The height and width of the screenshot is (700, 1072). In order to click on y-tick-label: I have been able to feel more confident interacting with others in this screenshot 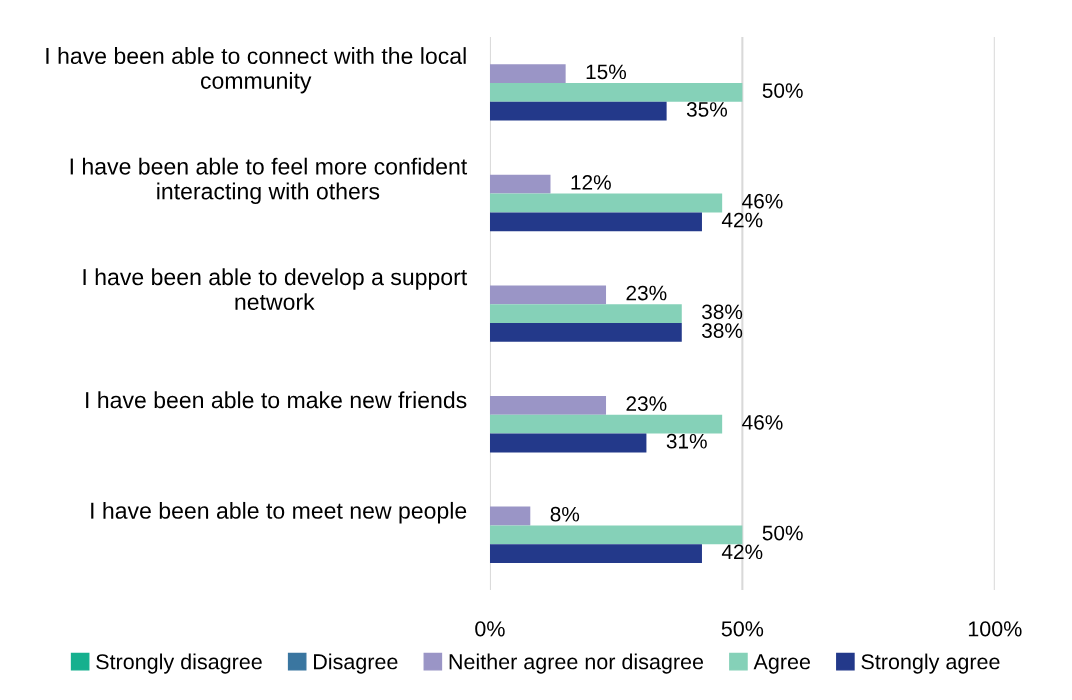, I will do `click(269, 181)`.